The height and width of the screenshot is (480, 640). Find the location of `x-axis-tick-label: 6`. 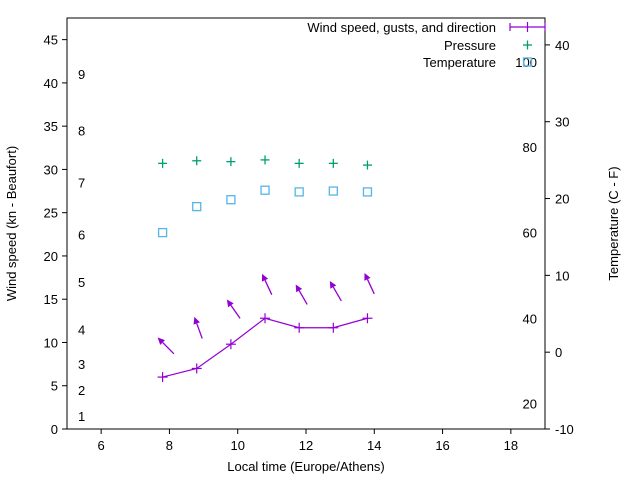

x-axis-tick-label: 6 is located at coordinates (101, 445).